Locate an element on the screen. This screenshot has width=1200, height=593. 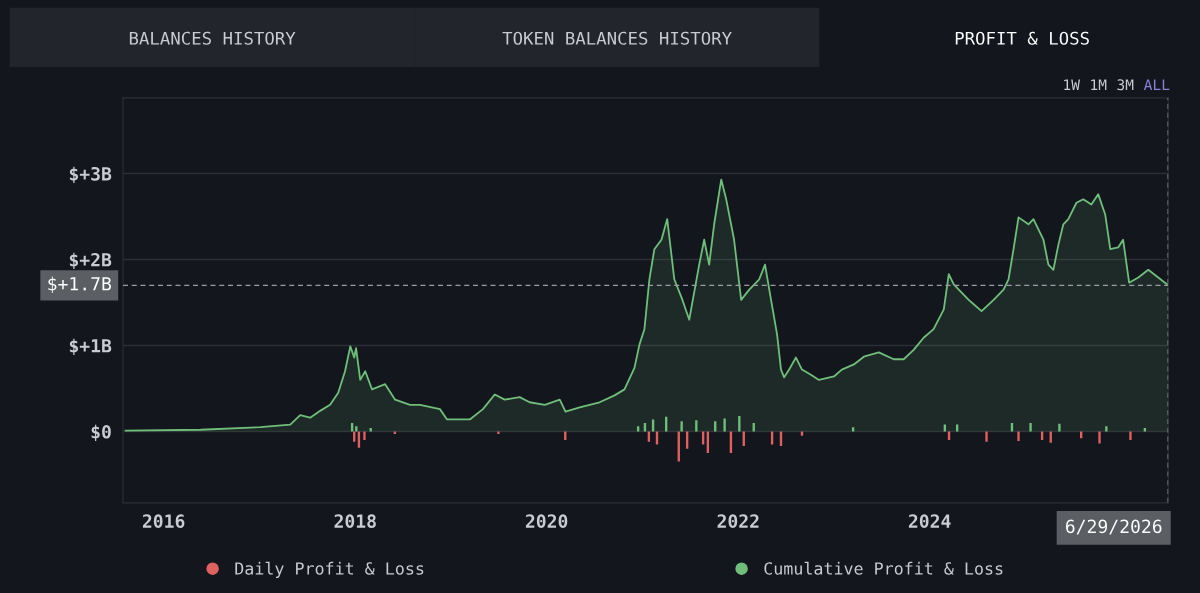
x-tick-label: 2018 is located at coordinates (355, 521).